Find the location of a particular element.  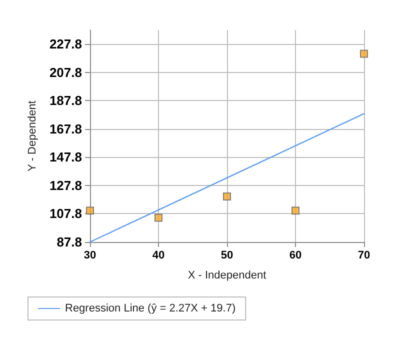

y-tick-label: 147.8 is located at coordinates (65, 157).